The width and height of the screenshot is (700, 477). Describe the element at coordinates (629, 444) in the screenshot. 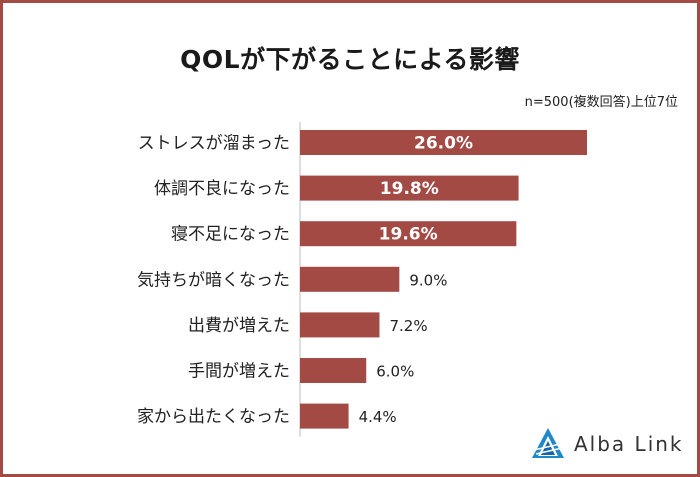

I see `brand-name: Alba Link` at that location.